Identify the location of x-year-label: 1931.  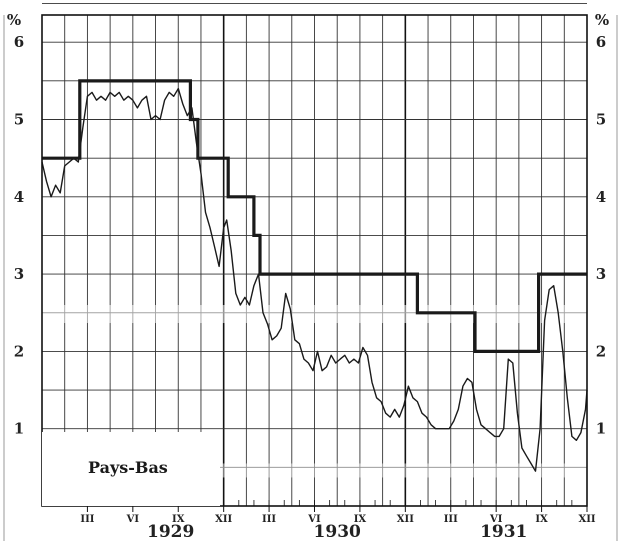
(503, 531).